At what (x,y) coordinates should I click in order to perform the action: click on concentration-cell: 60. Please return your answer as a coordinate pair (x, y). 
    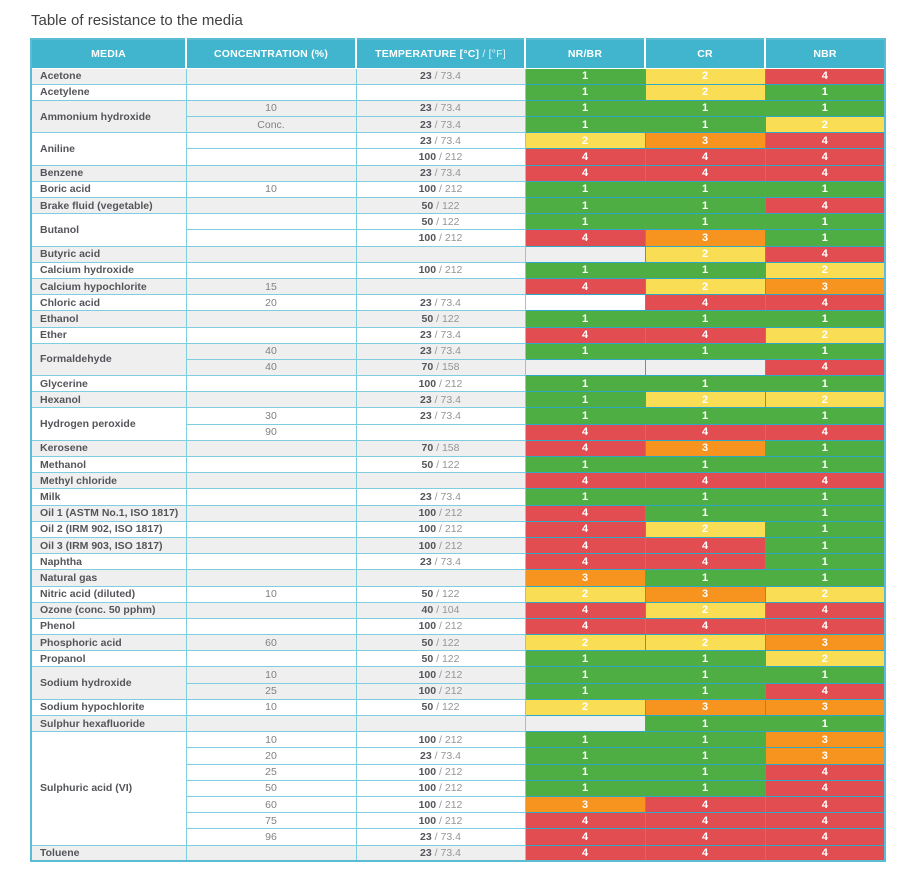
    Looking at the image, I should click on (271, 804).